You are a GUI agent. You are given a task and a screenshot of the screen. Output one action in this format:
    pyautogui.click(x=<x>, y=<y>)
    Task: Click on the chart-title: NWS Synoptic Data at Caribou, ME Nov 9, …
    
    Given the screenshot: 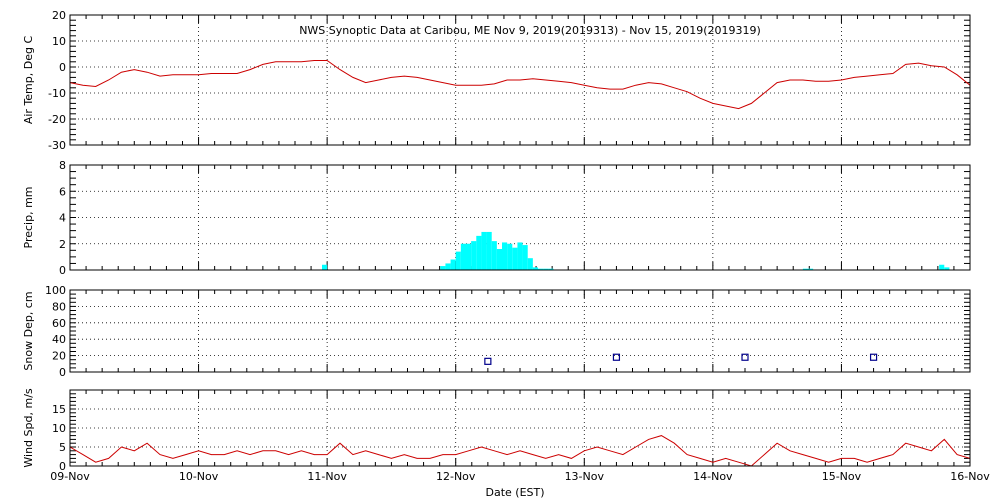 What is the action you would take?
    pyautogui.click(x=530, y=30)
    